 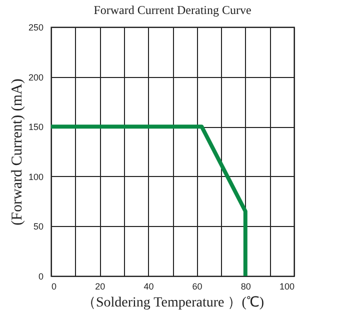 What do you see at coordinates (149, 287) in the screenshot?
I see `x-tick-label: 40` at bounding box center [149, 287].